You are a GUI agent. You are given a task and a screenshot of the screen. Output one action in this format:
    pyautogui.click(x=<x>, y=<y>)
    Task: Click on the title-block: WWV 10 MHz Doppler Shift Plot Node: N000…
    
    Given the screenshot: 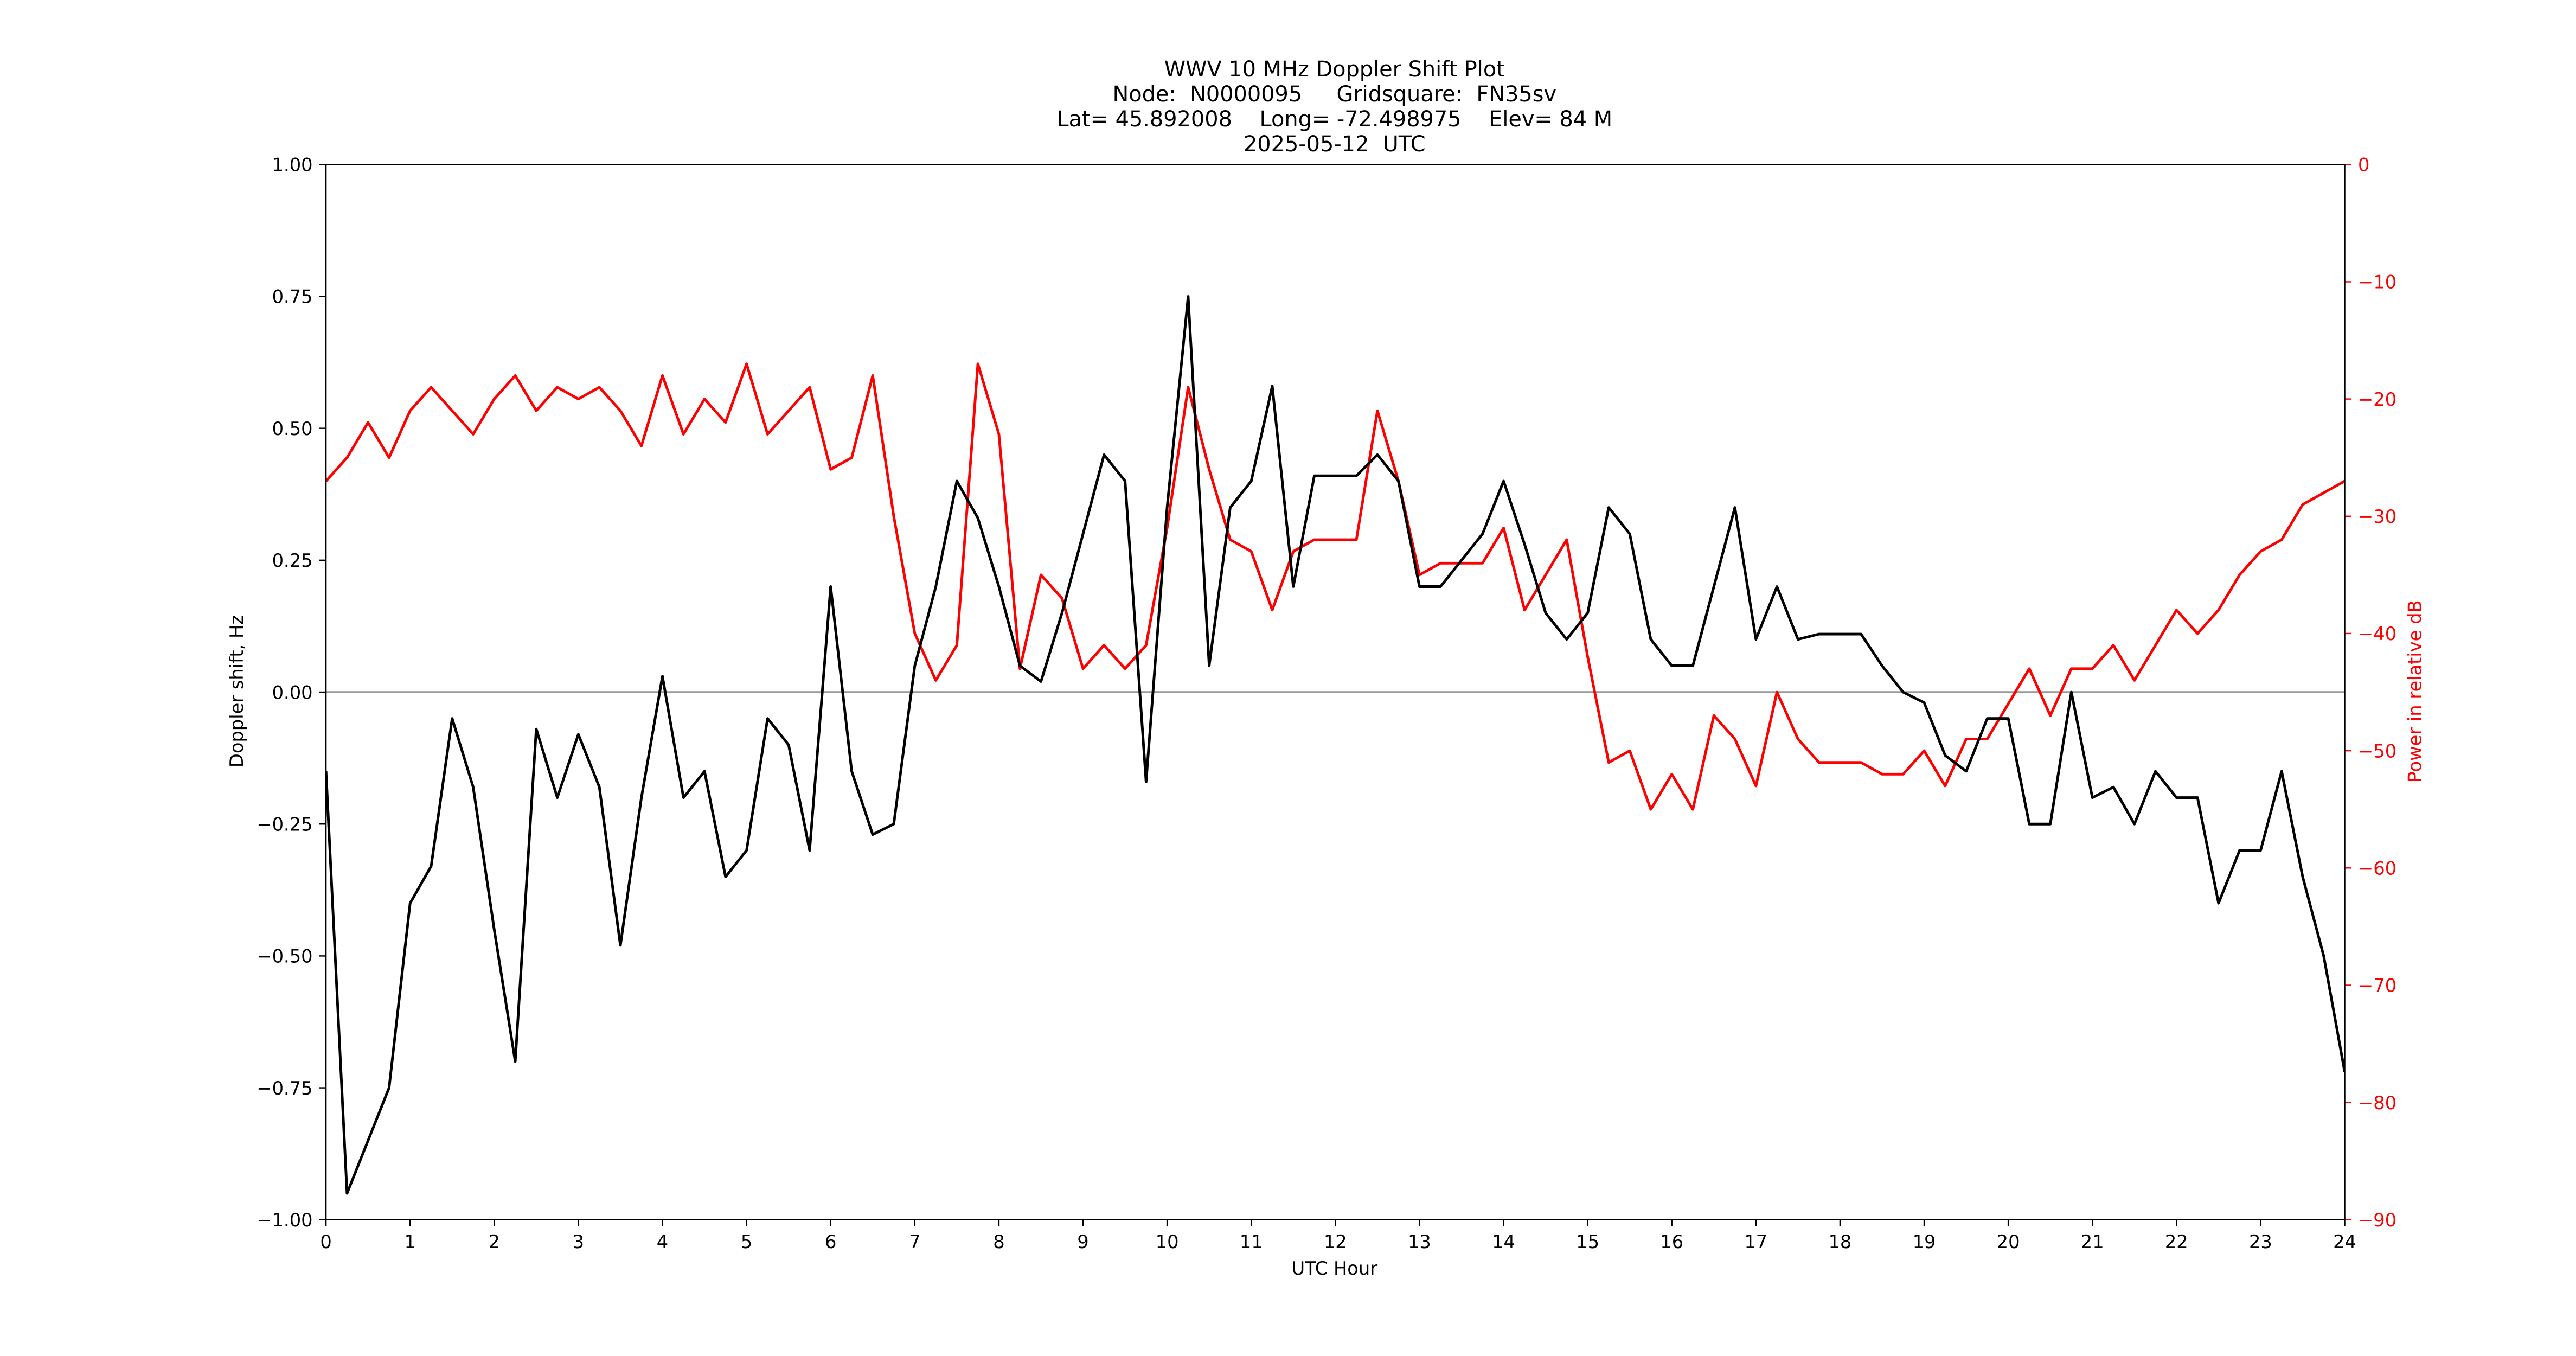 What is the action you would take?
    pyautogui.click(x=1334, y=107)
    